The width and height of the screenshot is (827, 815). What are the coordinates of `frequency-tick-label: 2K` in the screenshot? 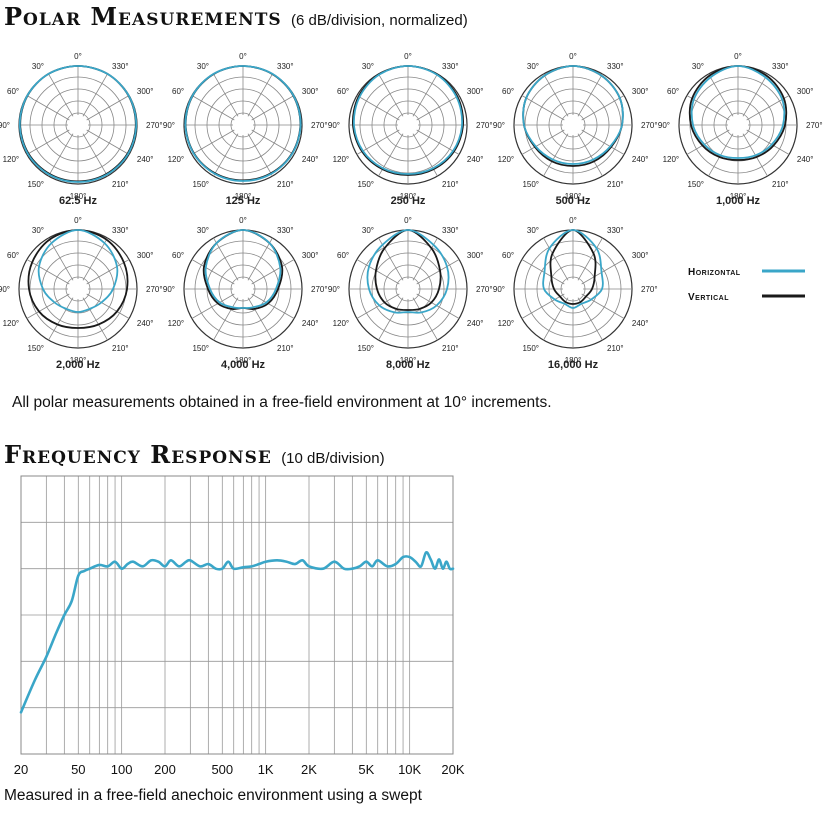 It's located at (309, 769).